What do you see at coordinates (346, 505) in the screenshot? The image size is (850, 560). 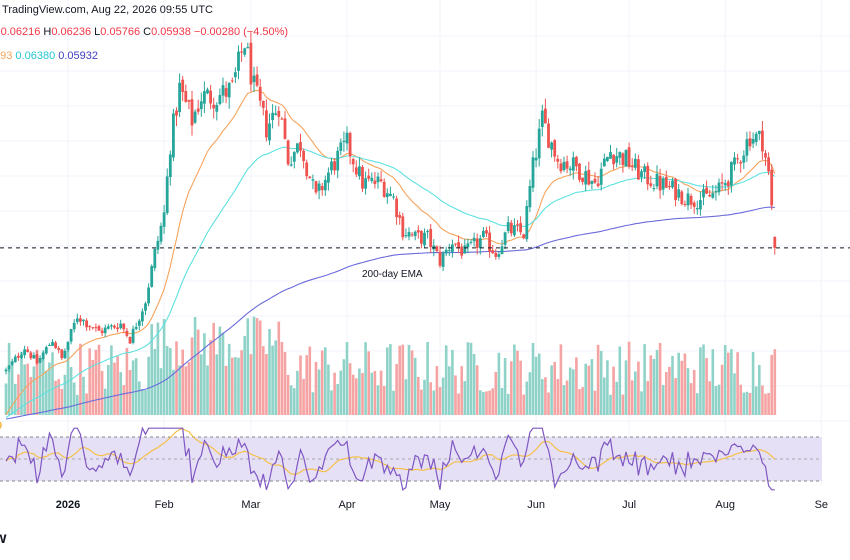 I see `x-tick-label: Apr` at bounding box center [346, 505].